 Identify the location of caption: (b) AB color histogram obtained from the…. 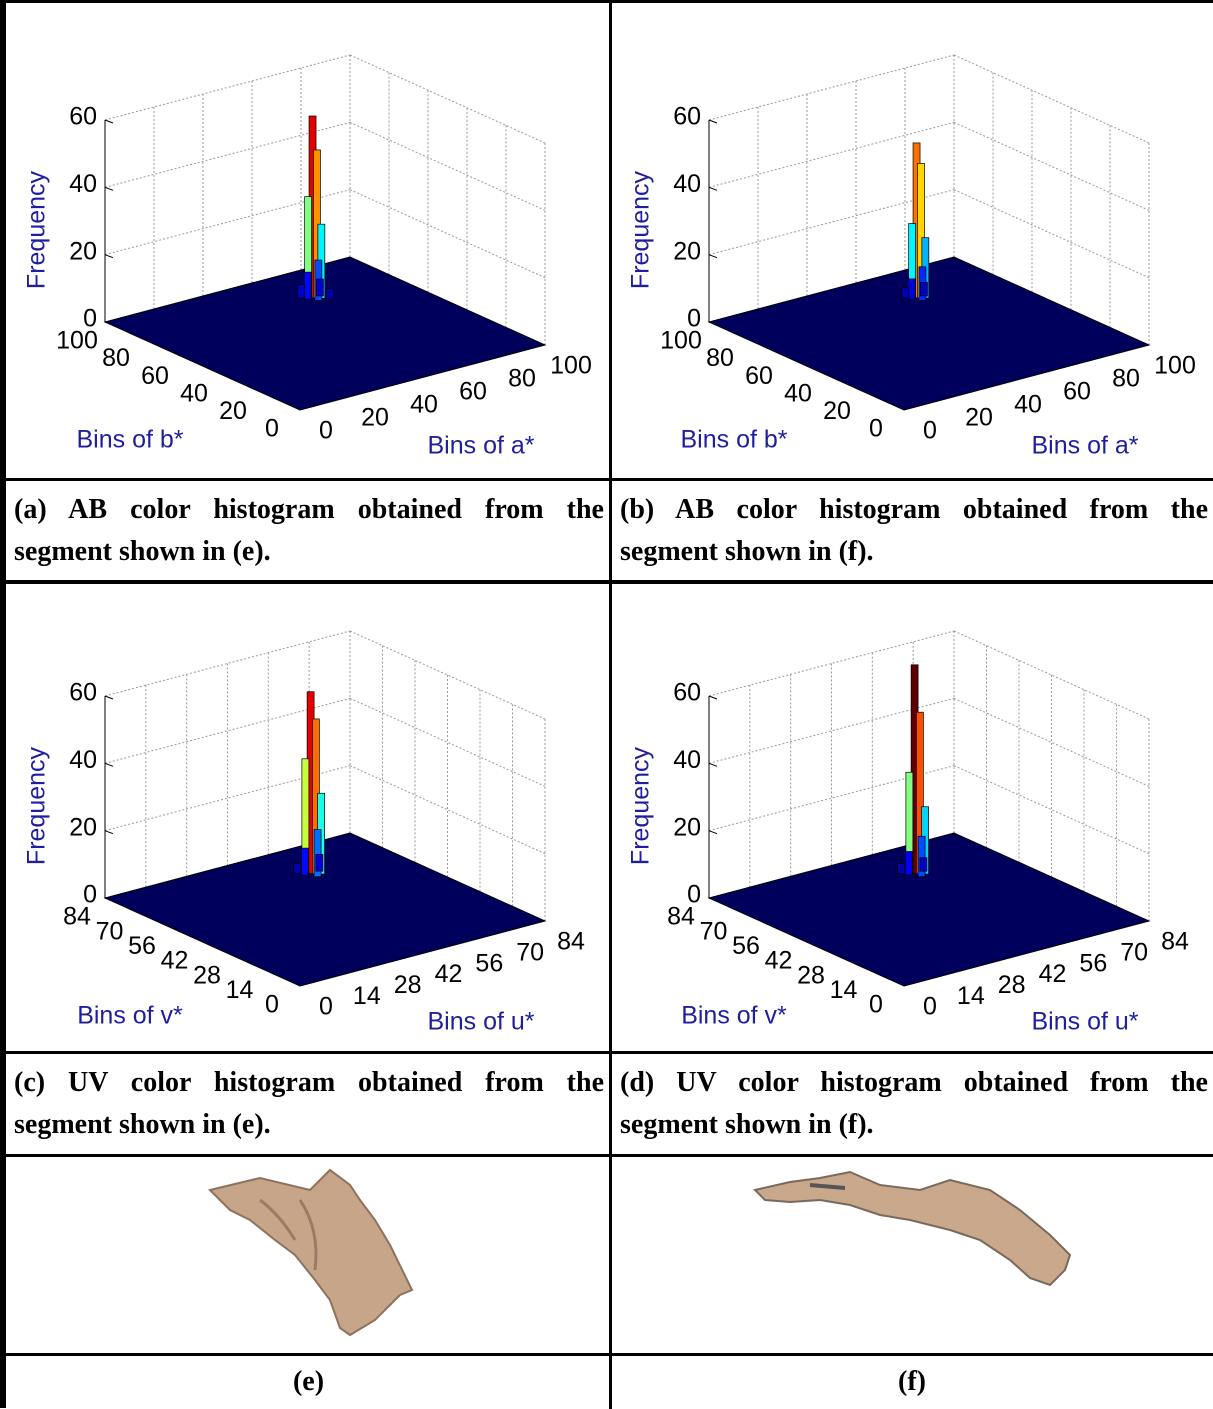
(914, 530).